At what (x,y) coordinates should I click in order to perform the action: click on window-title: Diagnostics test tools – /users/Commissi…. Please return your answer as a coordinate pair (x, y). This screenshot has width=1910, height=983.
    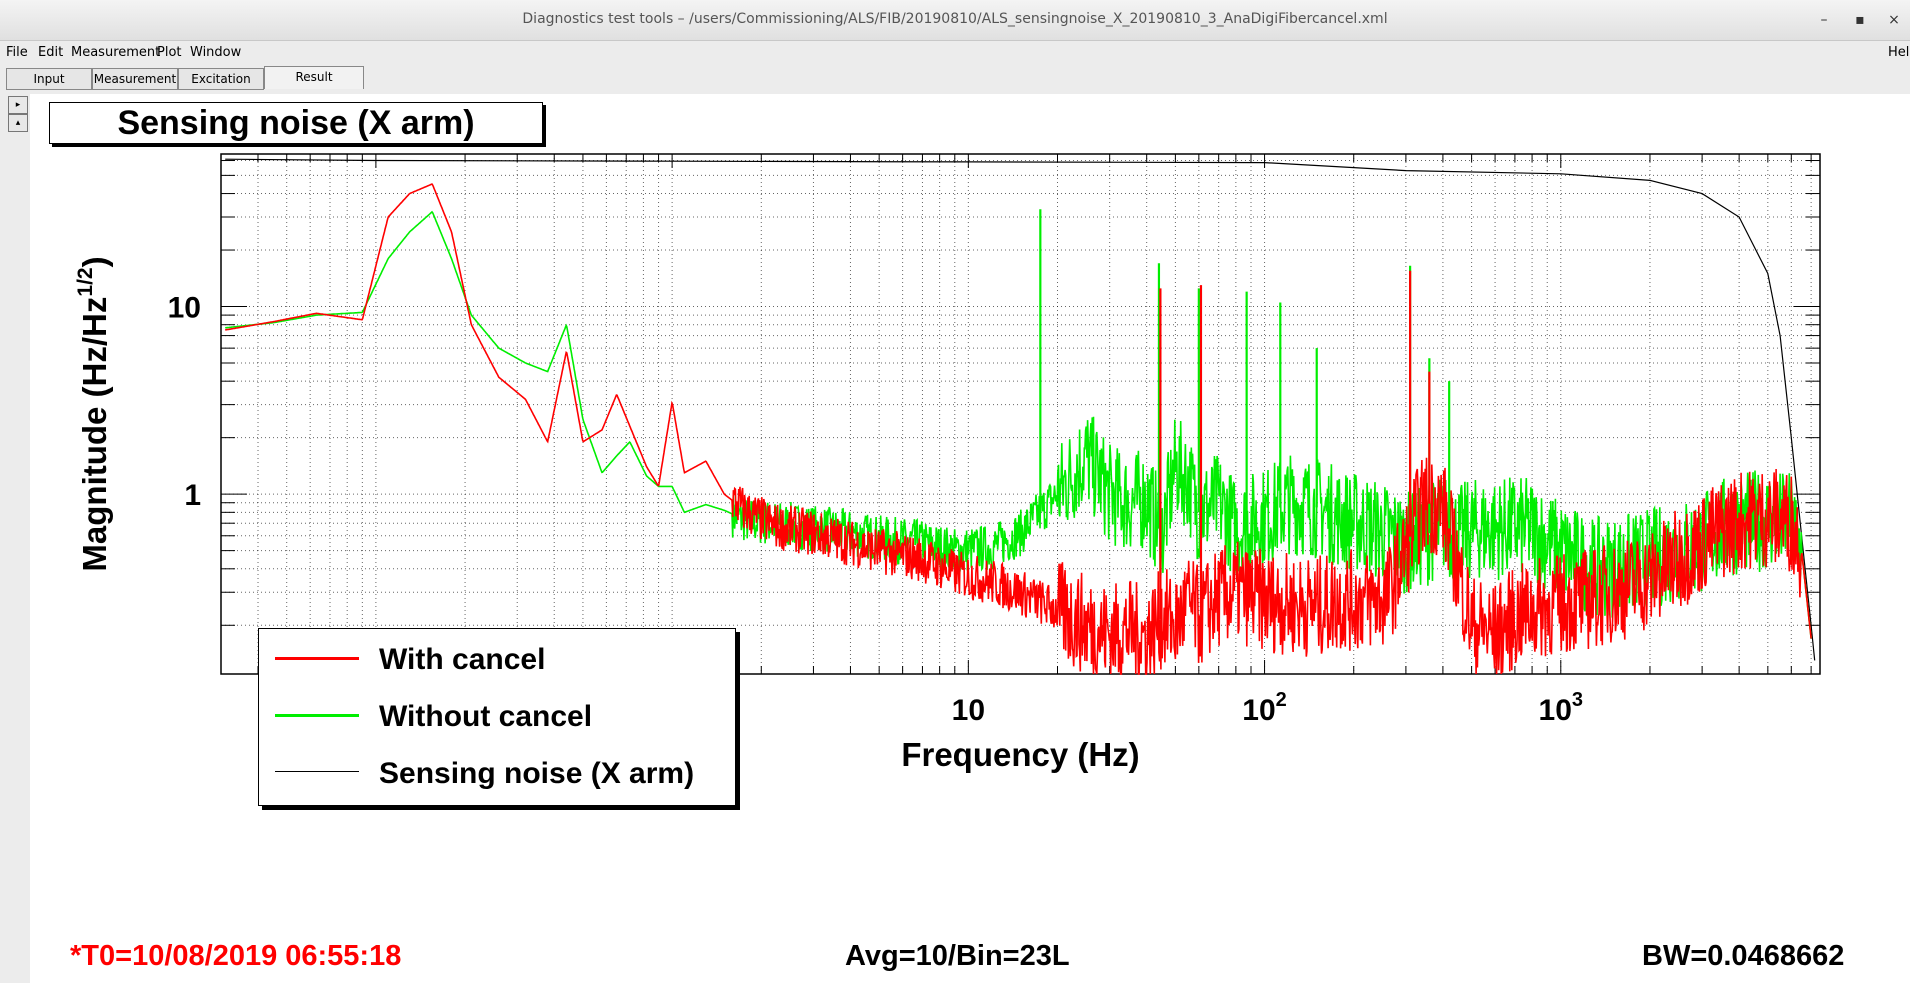
    Looking at the image, I should click on (955, 19).